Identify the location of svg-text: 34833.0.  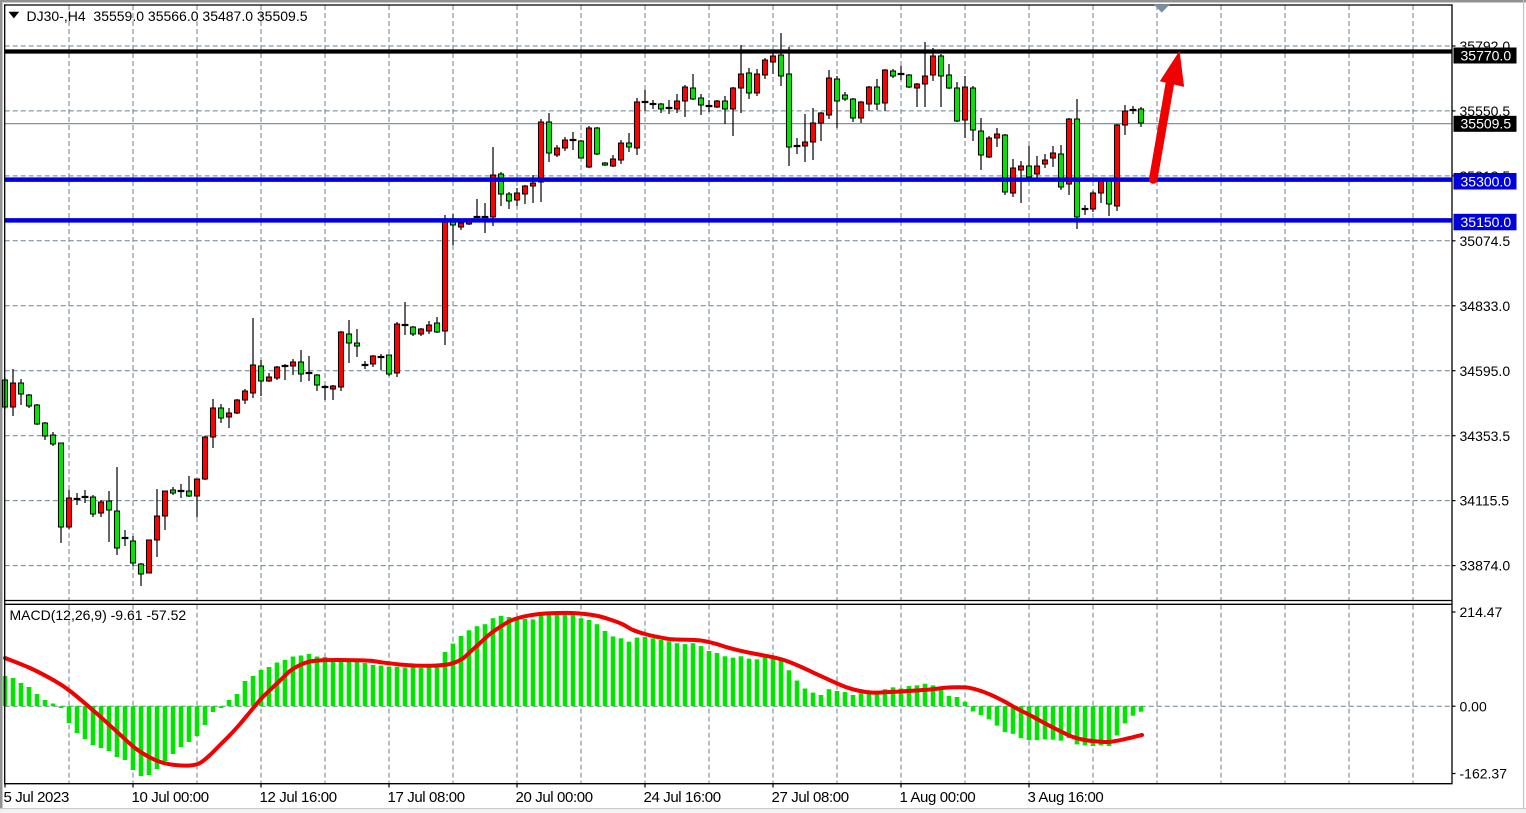
(1485, 306).